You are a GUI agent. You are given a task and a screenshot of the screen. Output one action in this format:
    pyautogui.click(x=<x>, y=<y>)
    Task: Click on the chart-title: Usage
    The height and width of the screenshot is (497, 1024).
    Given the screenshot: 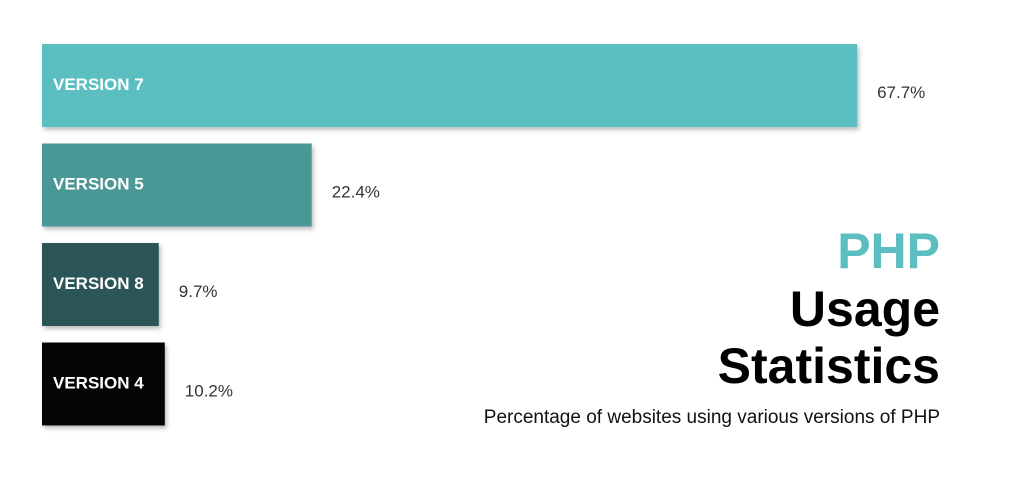 What is the action you would take?
    pyautogui.click(x=865, y=309)
    